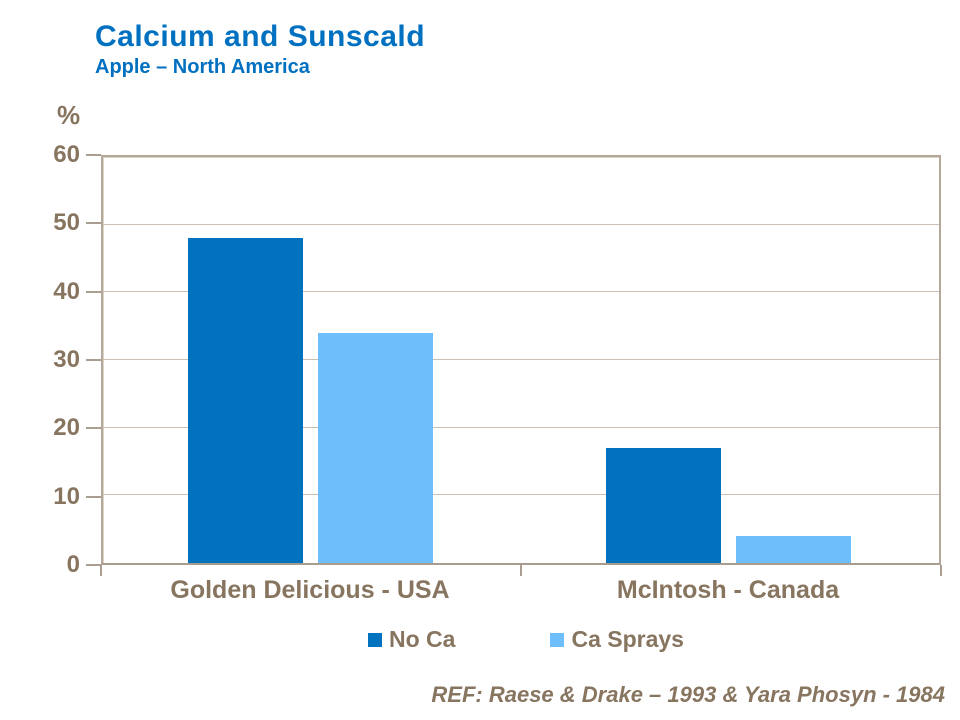 The height and width of the screenshot is (720, 960). Describe the element at coordinates (310, 590) in the screenshot. I see `category-label: Golden Delicious - USA` at that location.